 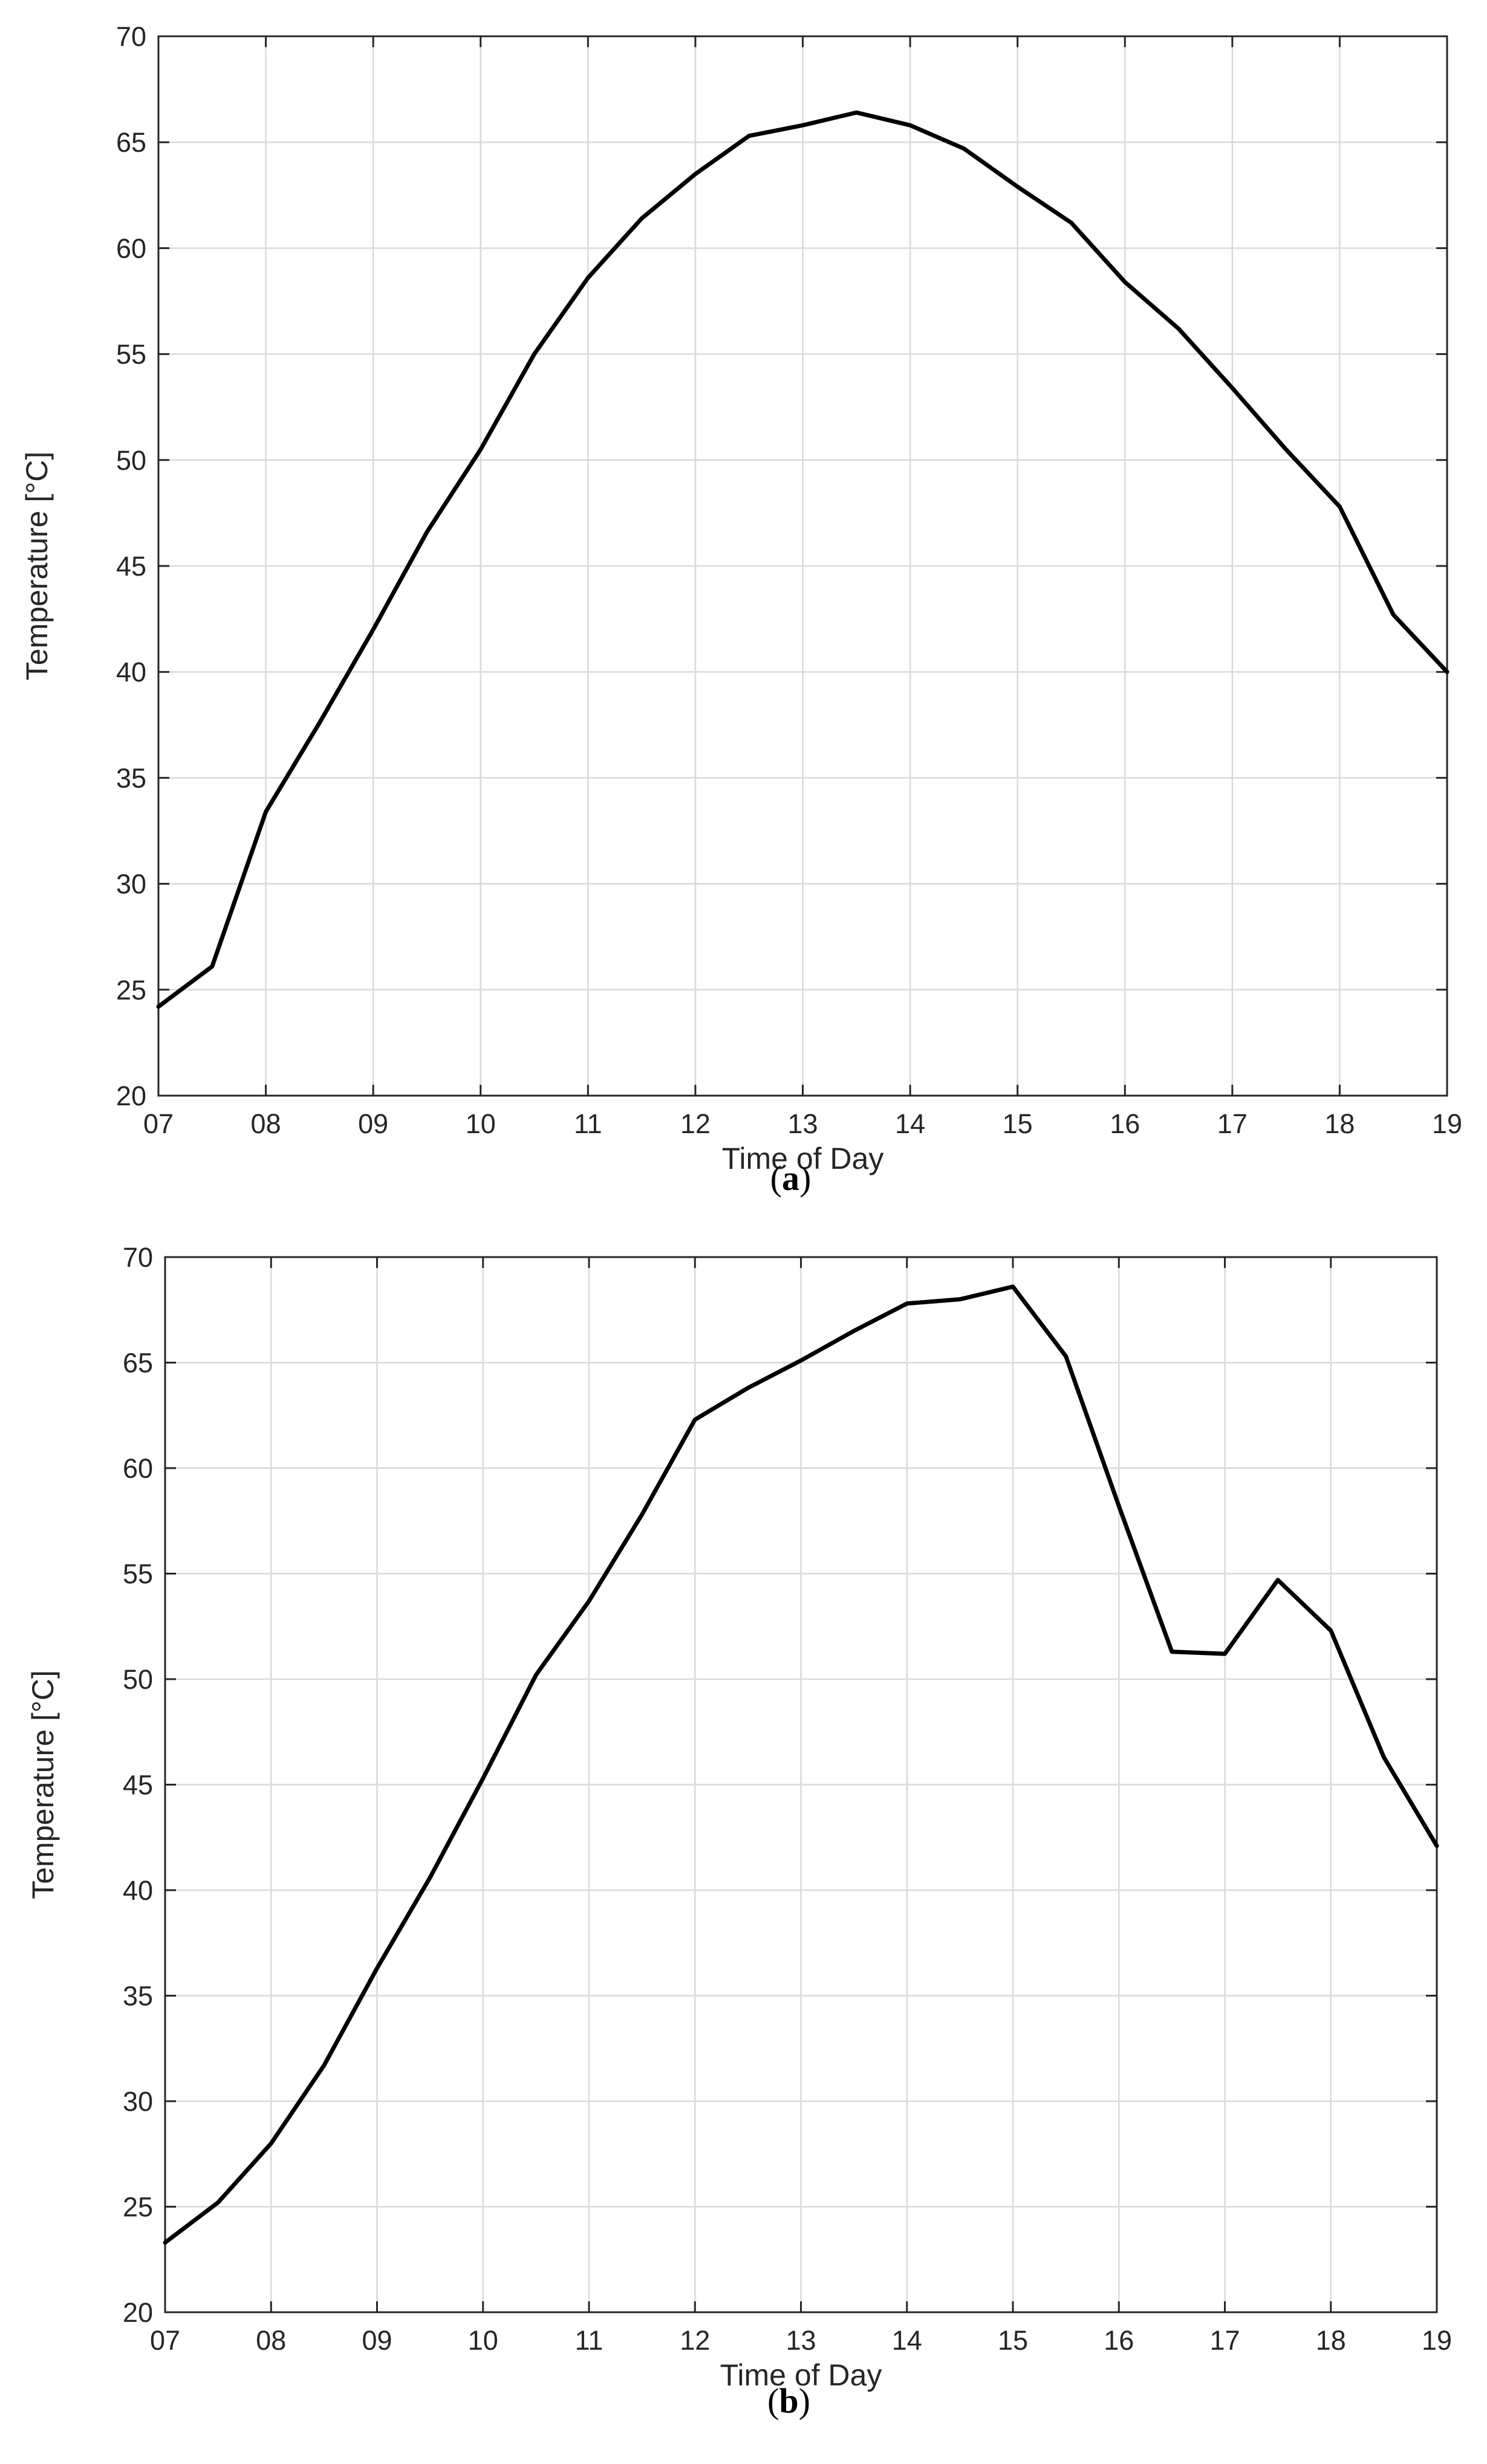 What do you see at coordinates (373, 1123) in the screenshot?
I see `x-tick-label: 09` at bounding box center [373, 1123].